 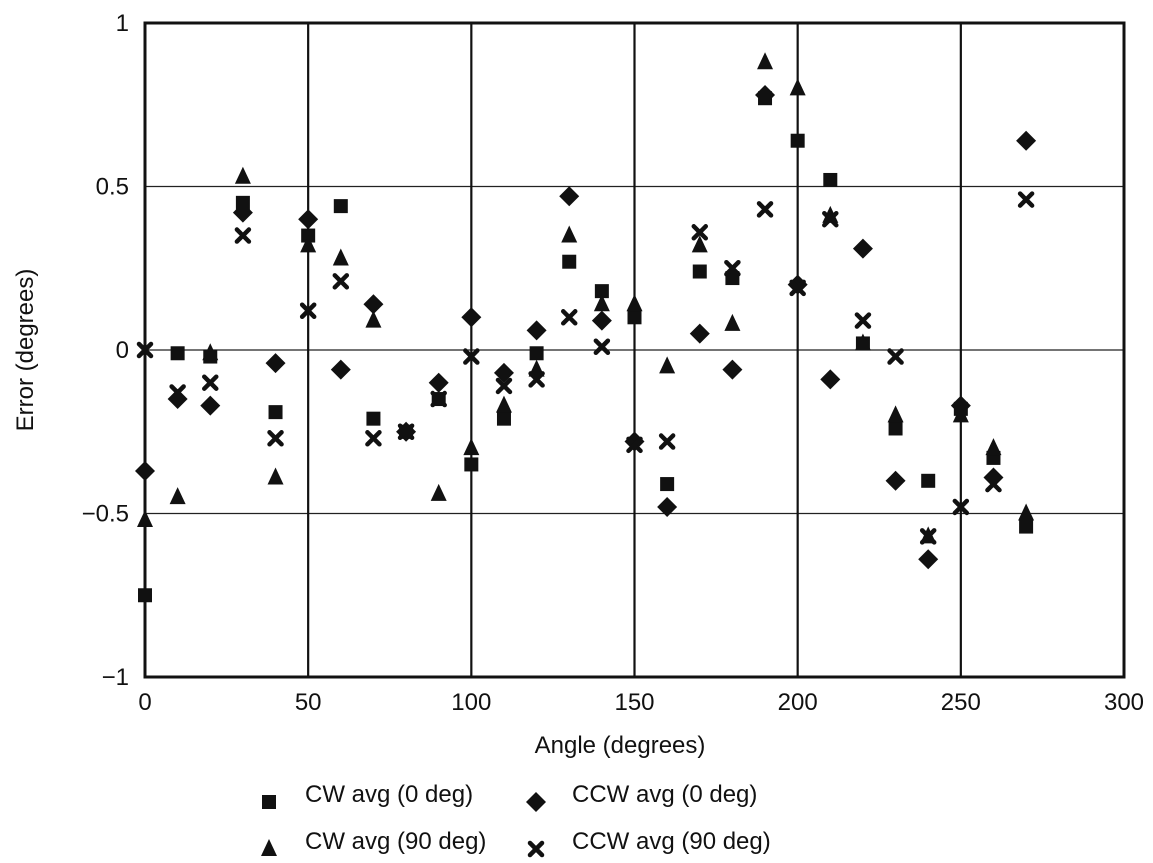 I want to click on x-tick-label: 0, so click(x=144, y=702).